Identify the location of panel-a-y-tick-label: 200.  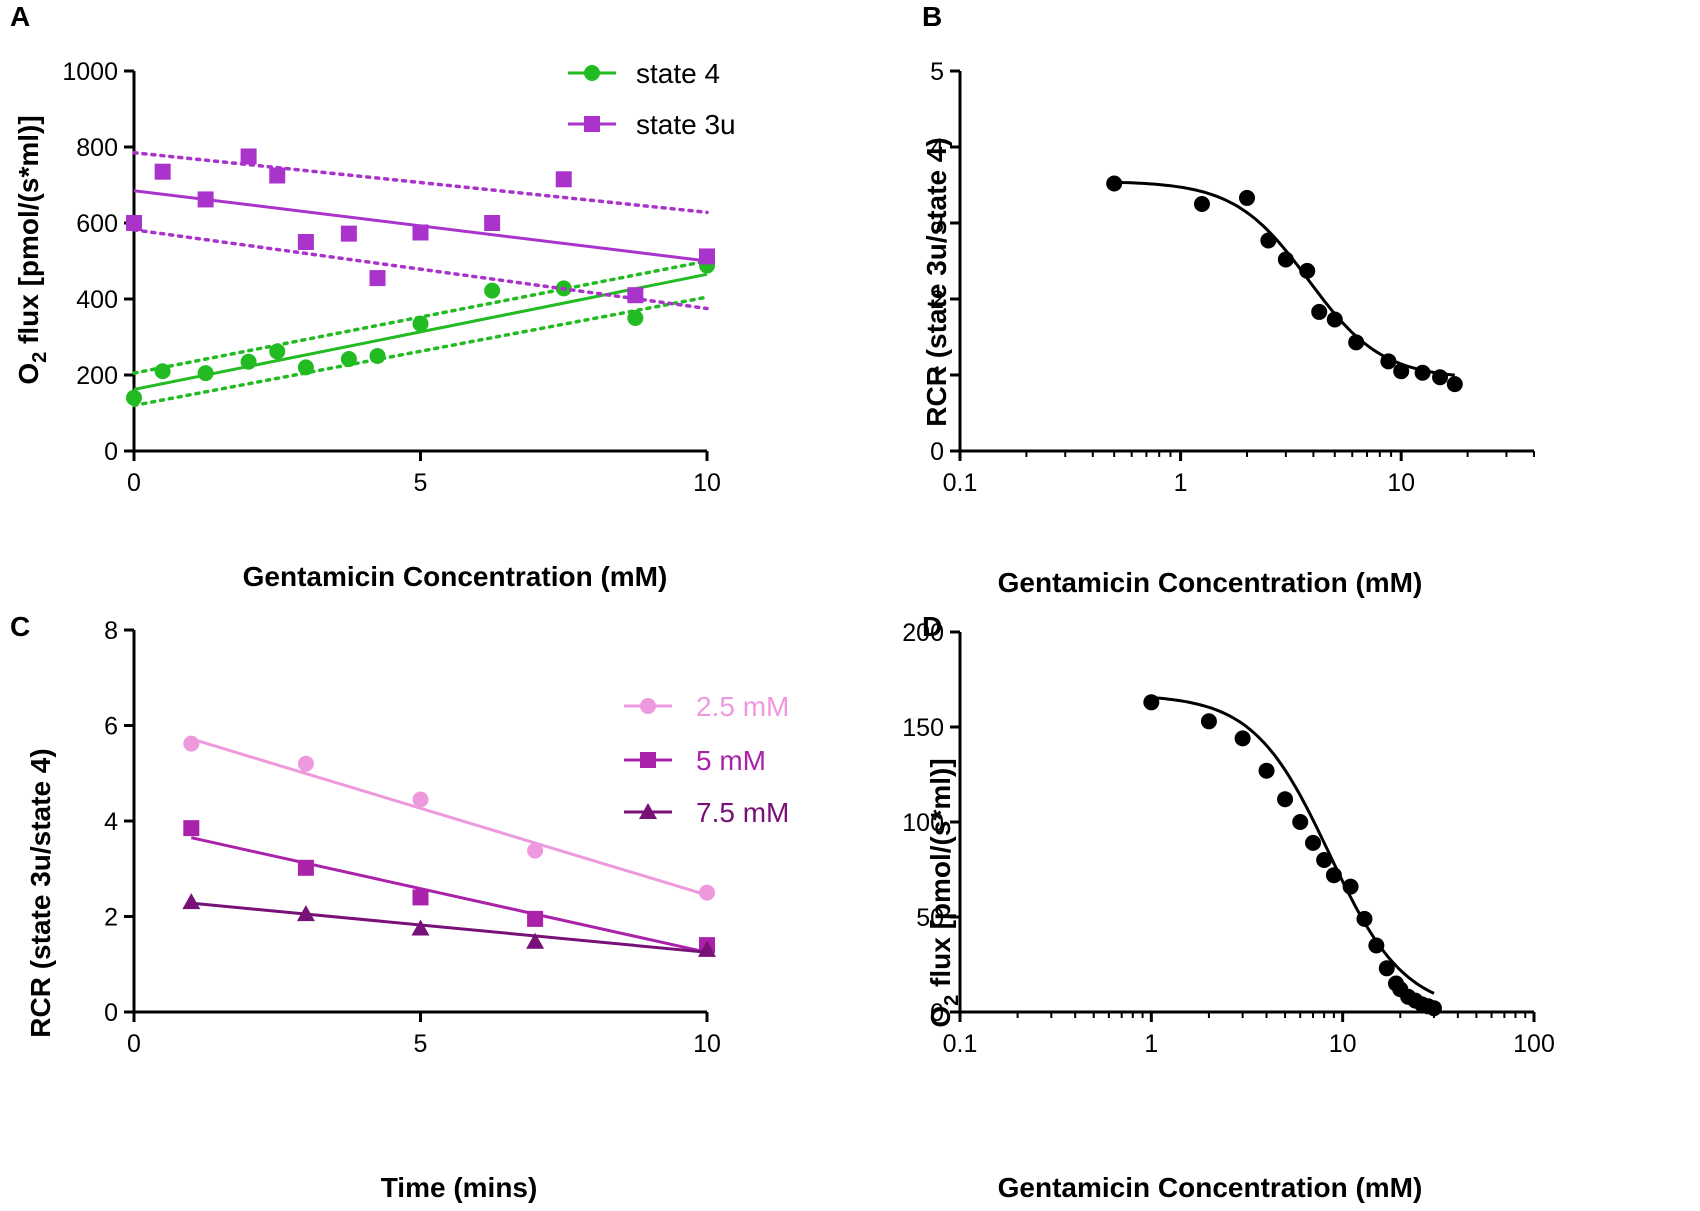
(97, 376).